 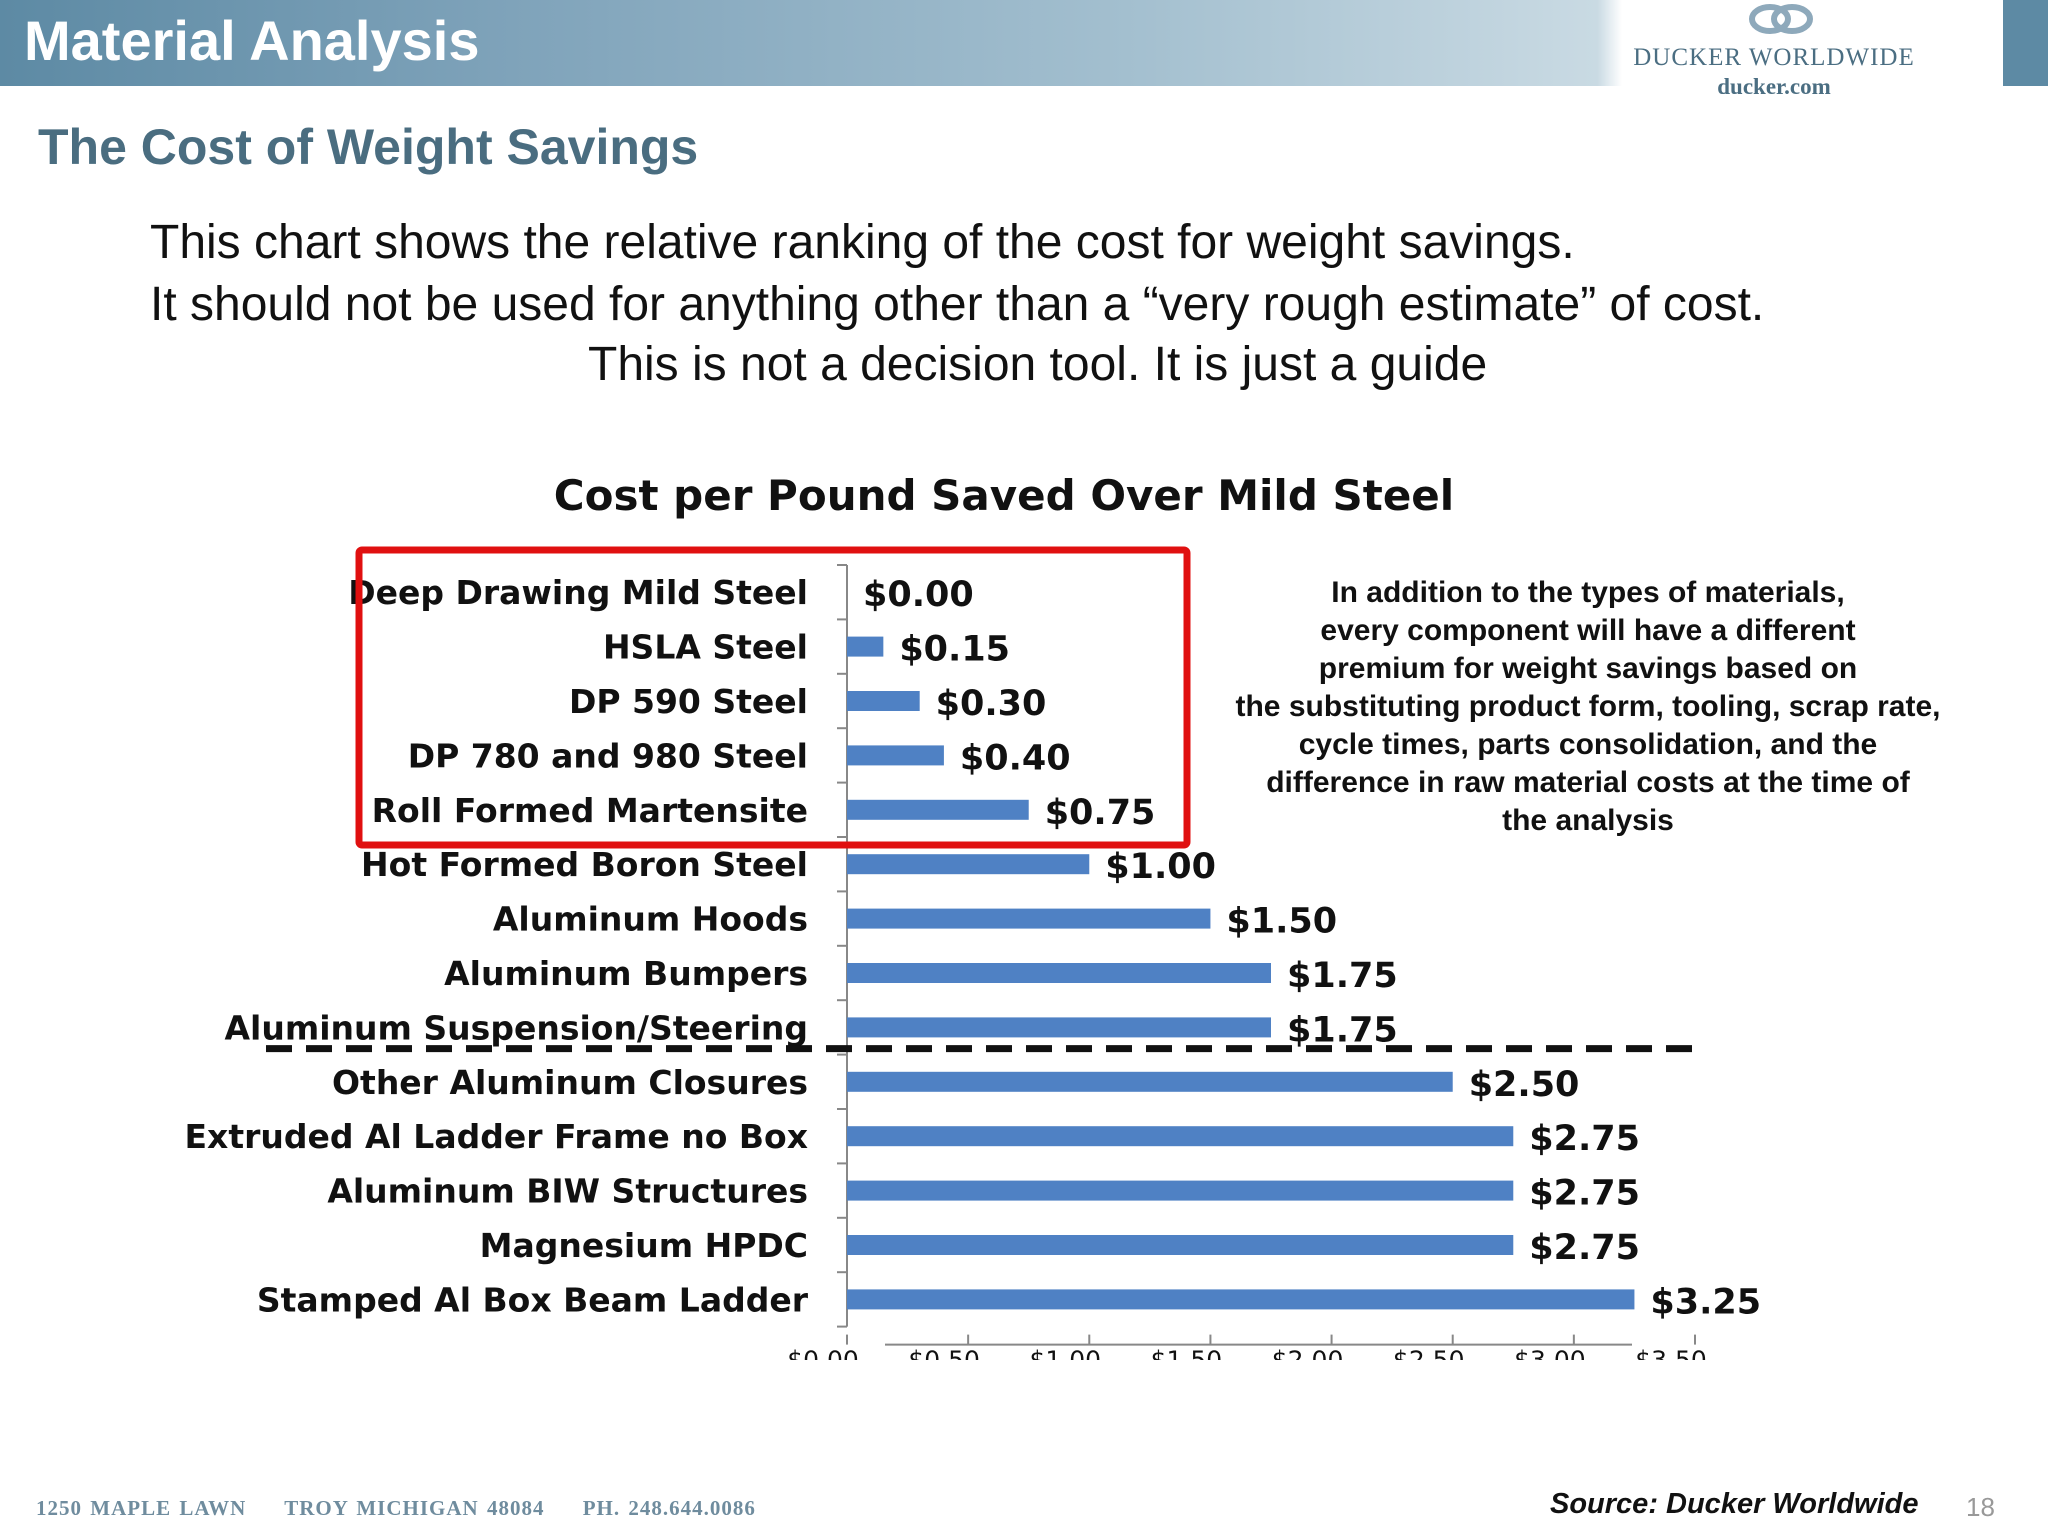 I want to click on category-label: Aluminum Bumpers, so click(x=626, y=973).